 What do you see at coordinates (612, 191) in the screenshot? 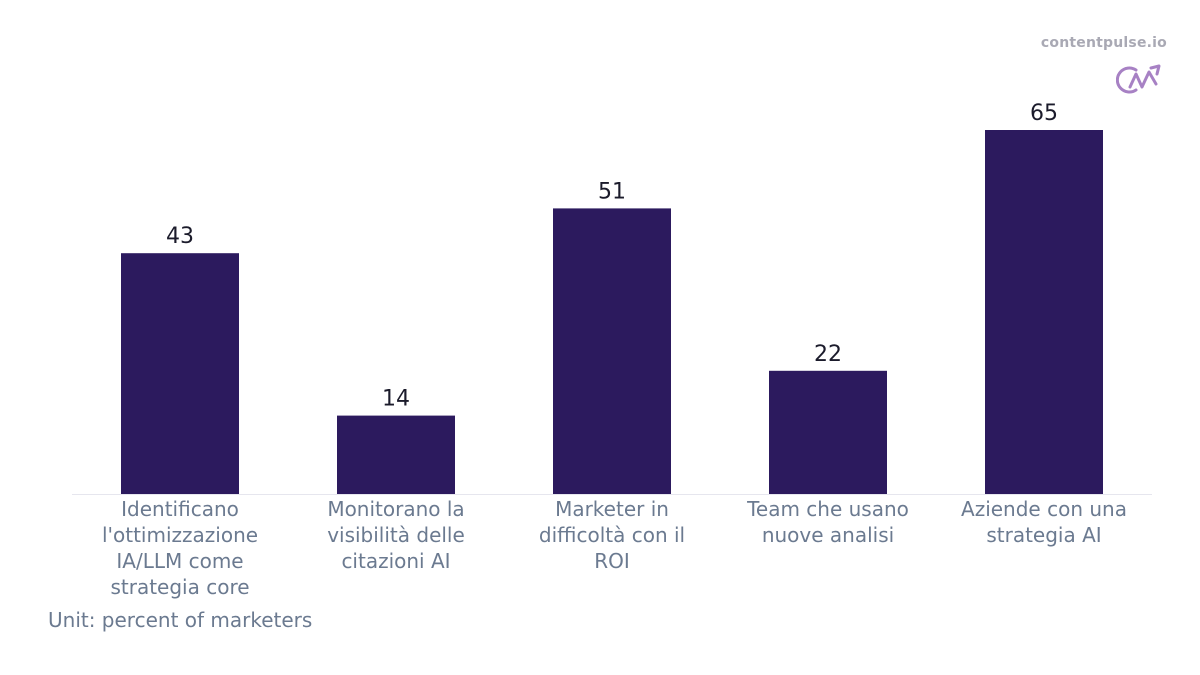
I see `bar-value-label: 51` at bounding box center [612, 191].